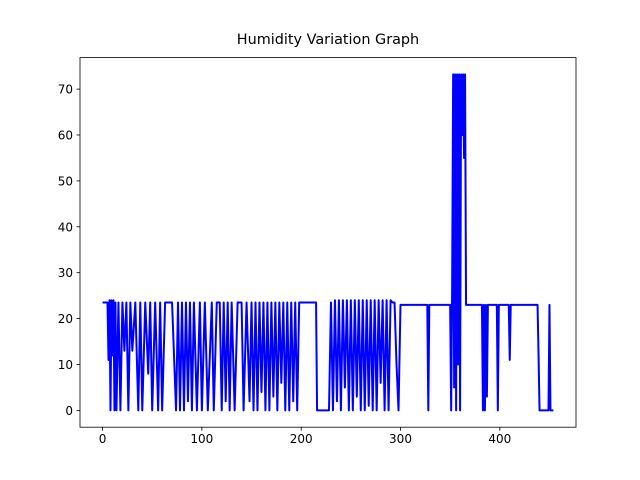 This screenshot has width=640, height=480. What do you see at coordinates (499, 439) in the screenshot?
I see `x-tick-label: 400` at bounding box center [499, 439].